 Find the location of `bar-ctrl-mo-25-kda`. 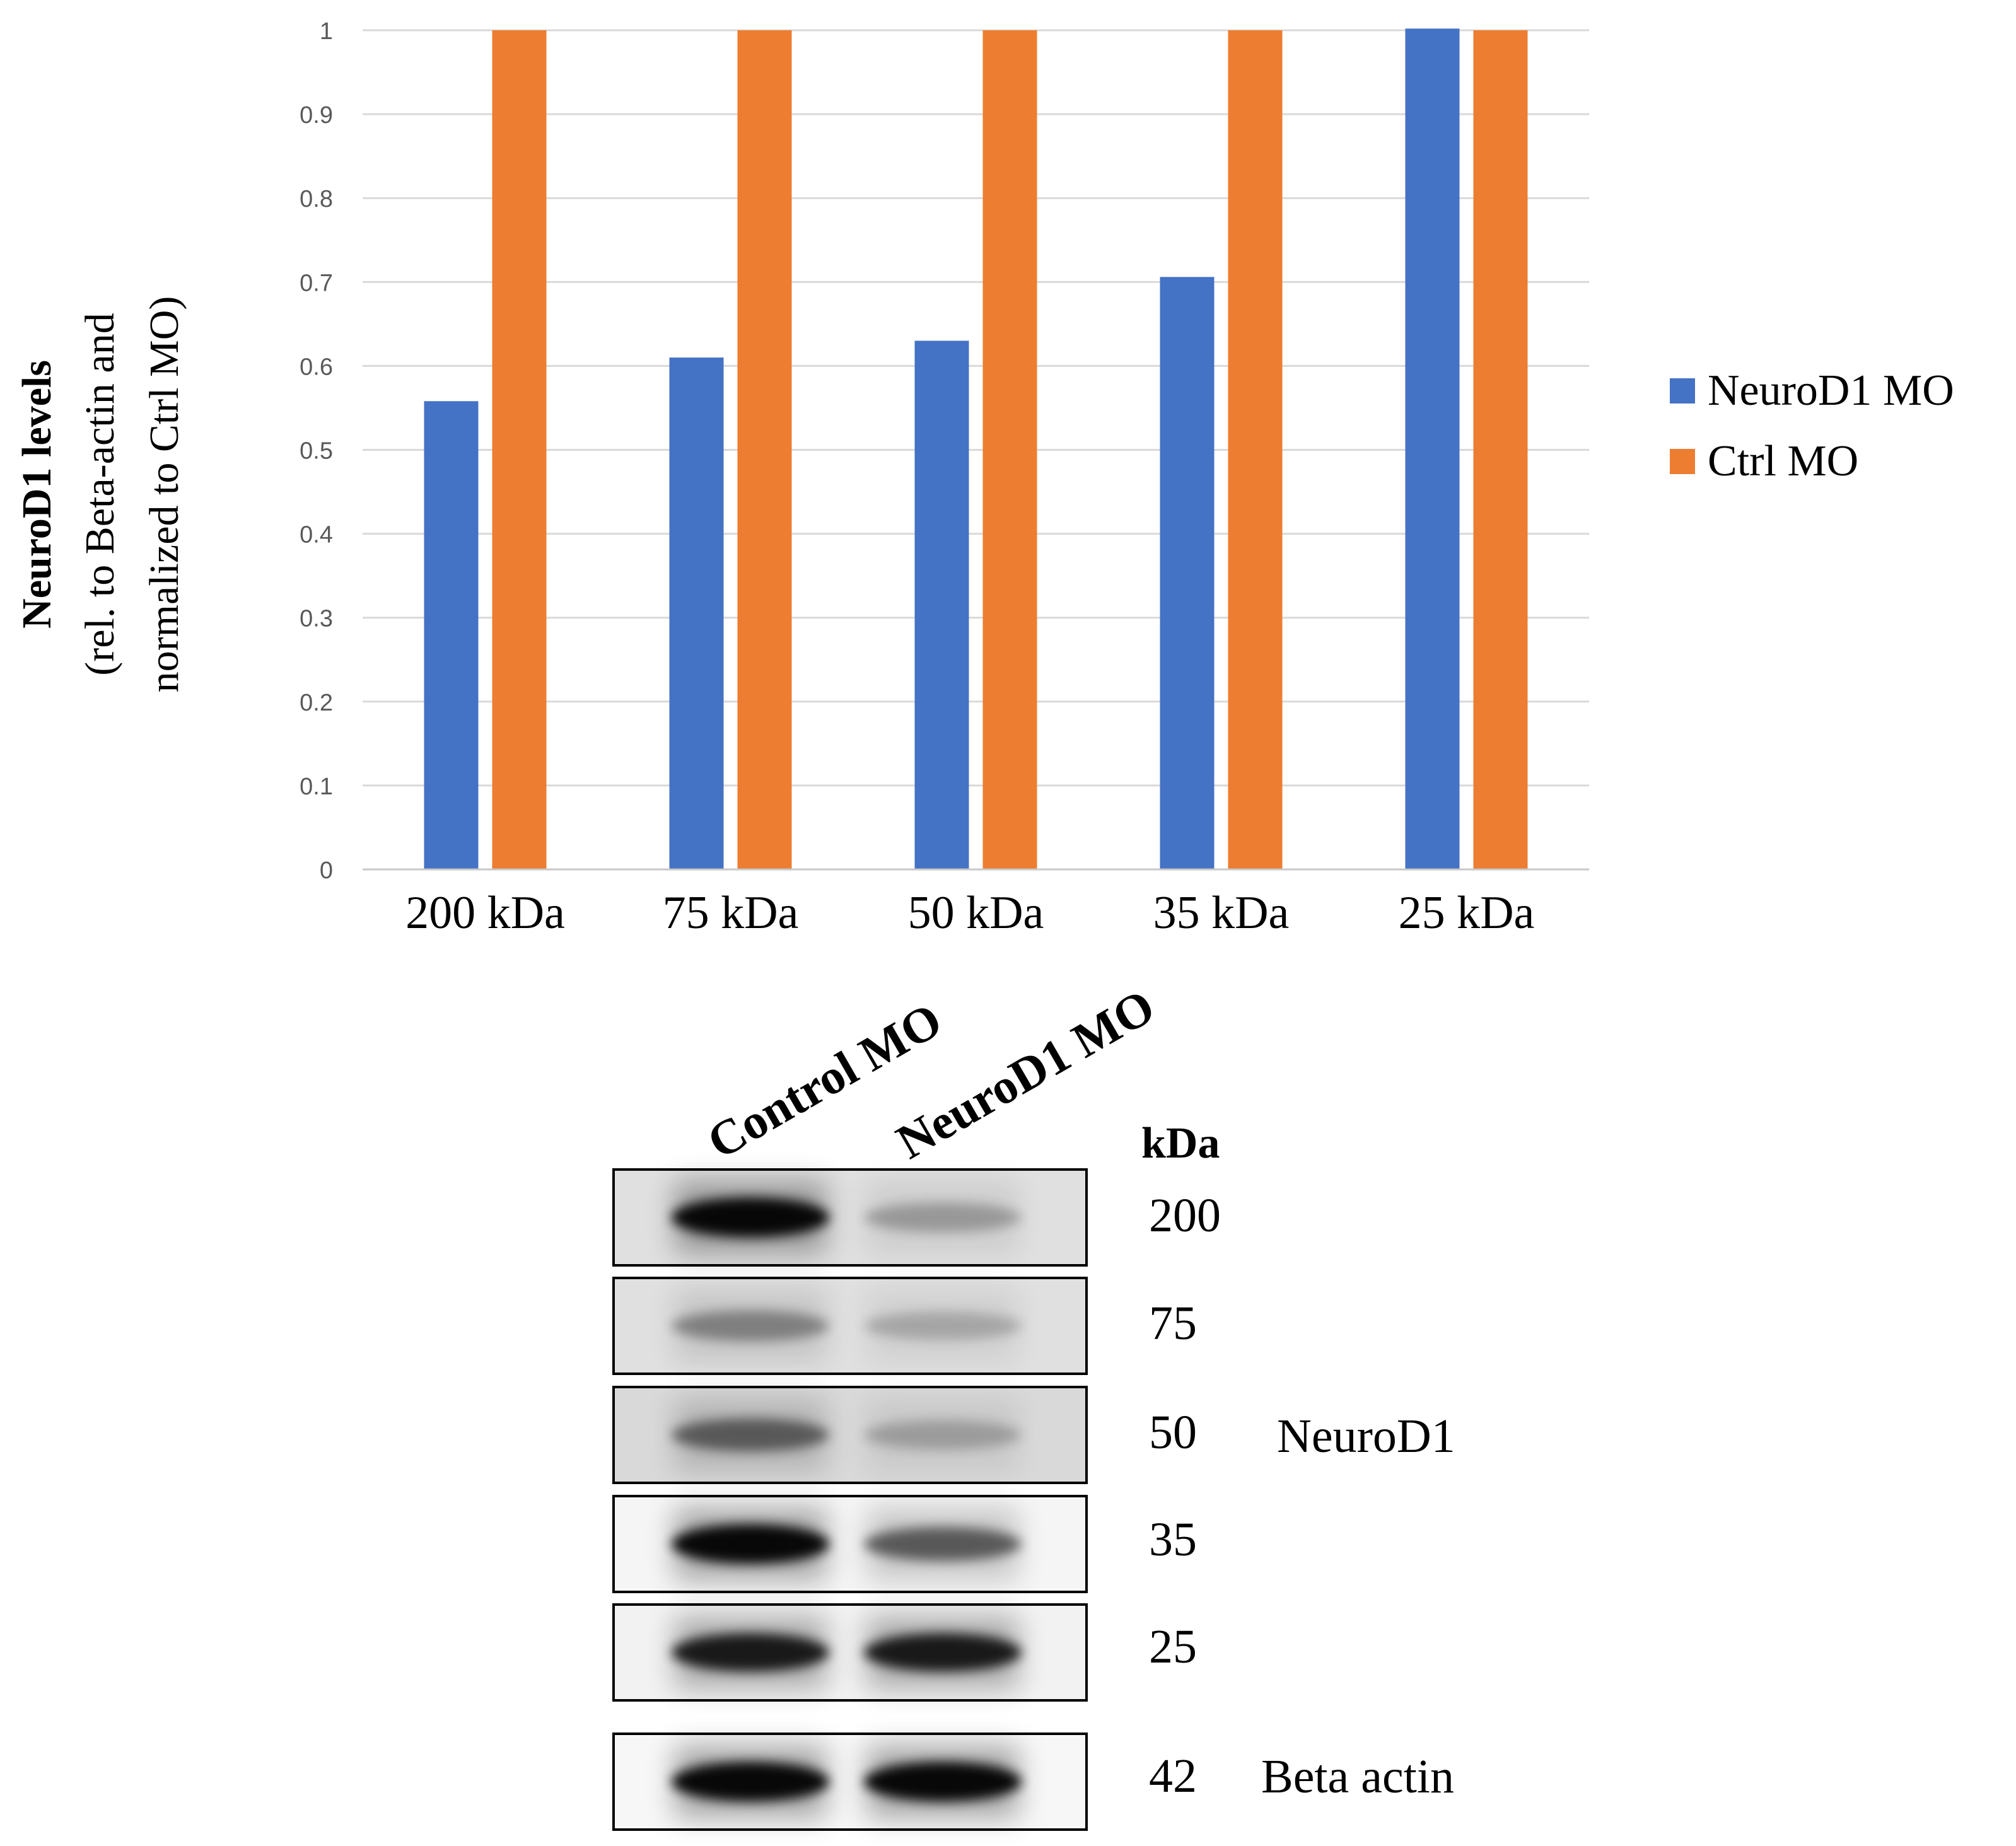

bar-ctrl-mo-25-kda is located at coordinates (1500, 449).